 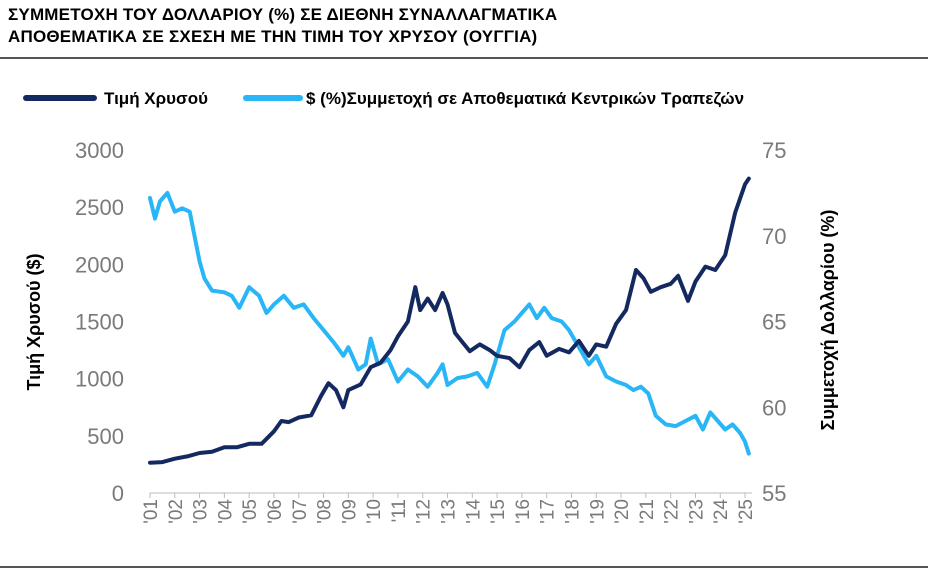 I want to click on x-tick-label: '01, so click(x=151, y=511).